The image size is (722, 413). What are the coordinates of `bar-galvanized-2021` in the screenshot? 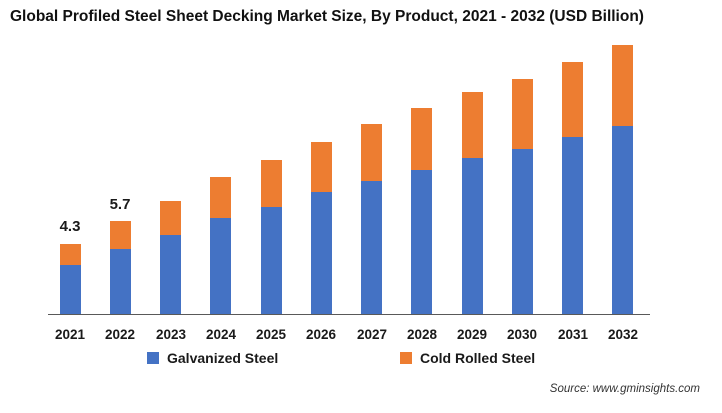 It's located at (70, 289).